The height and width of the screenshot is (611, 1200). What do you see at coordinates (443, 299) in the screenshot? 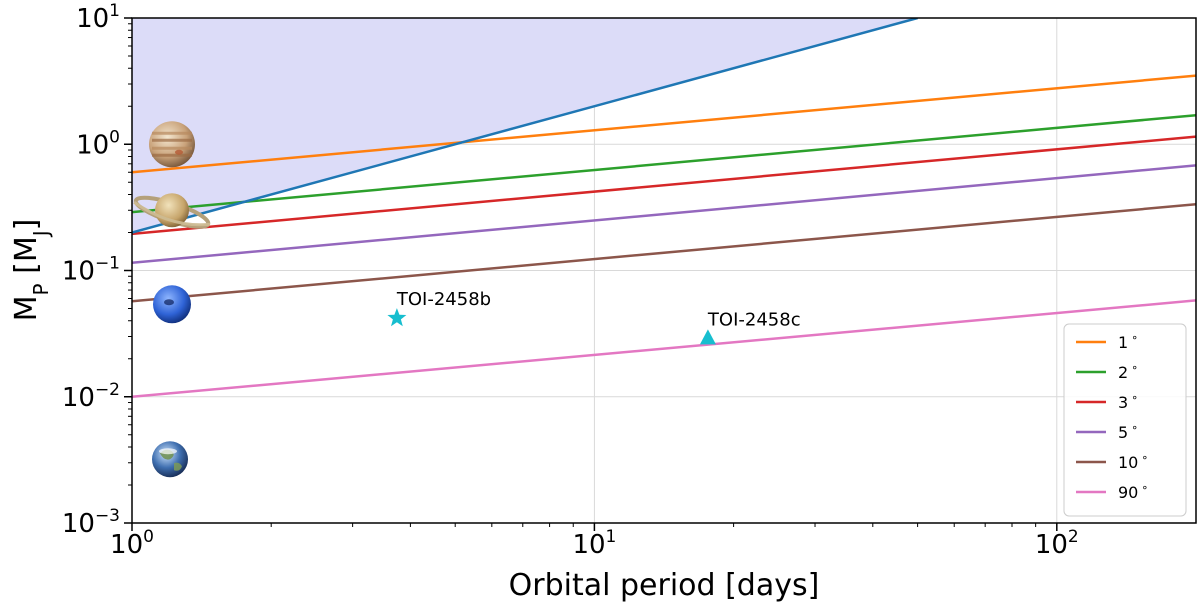
I see `toi-2458b-label: TOI-2458b` at bounding box center [443, 299].